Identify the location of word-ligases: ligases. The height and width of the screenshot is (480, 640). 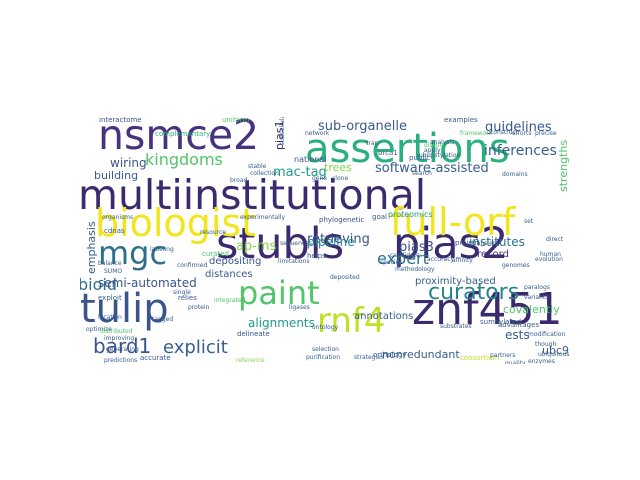
(299, 307).